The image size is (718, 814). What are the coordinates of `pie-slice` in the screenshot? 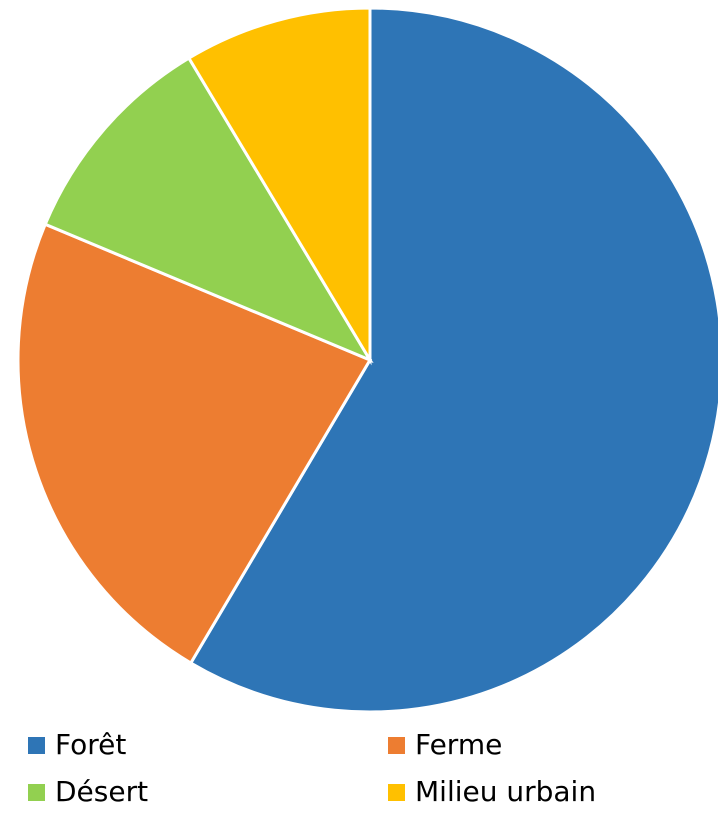 It's located at (279, 186).